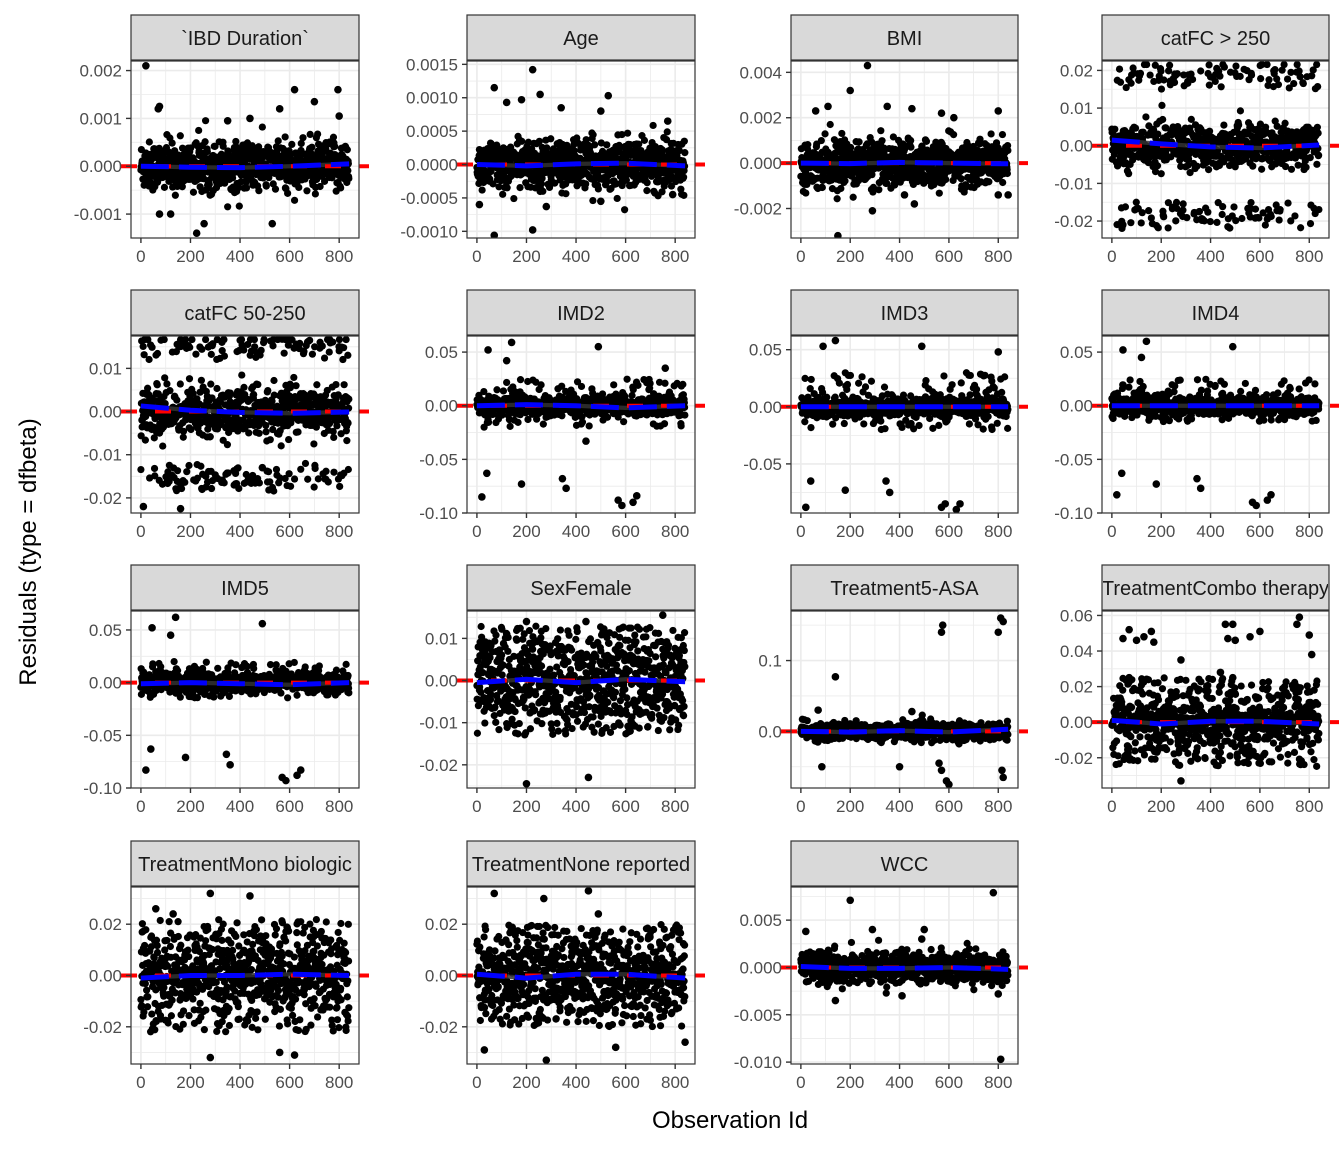 Image resolution: width=1344 pixels, height=1152 pixels. Describe the element at coordinates (1215, 147) in the screenshot. I see `data-points` at that location.